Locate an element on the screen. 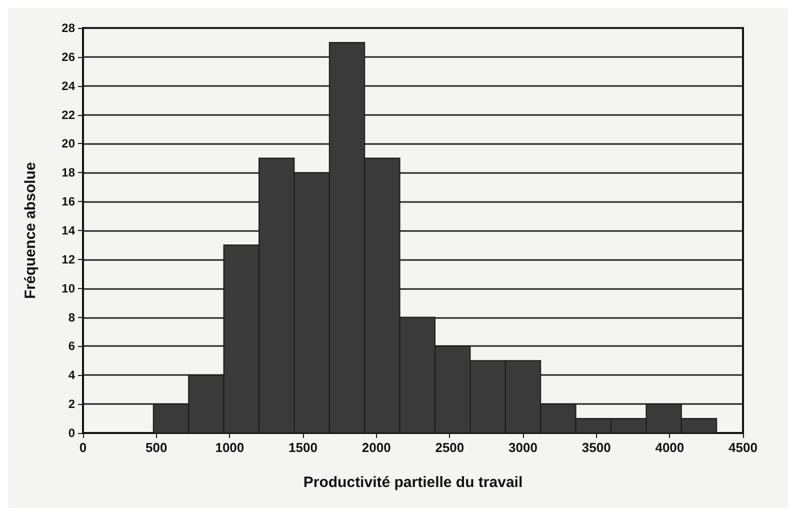  y-tick-label: 24 is located at coordinates (69, 85).